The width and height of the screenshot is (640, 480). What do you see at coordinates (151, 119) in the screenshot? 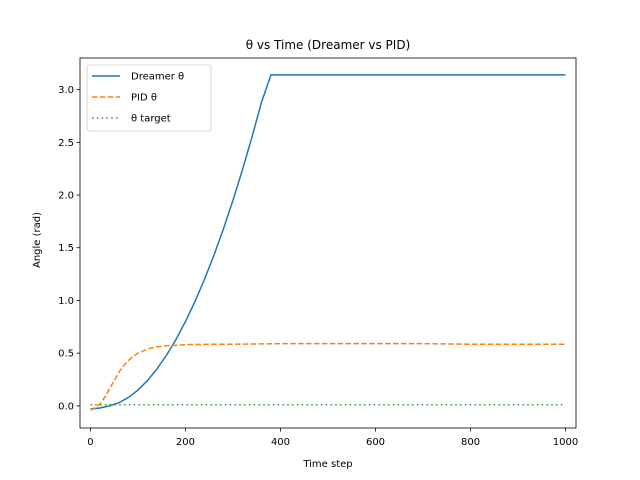
I see `legend-label-3: θ target` at bounding box center [151, 119].